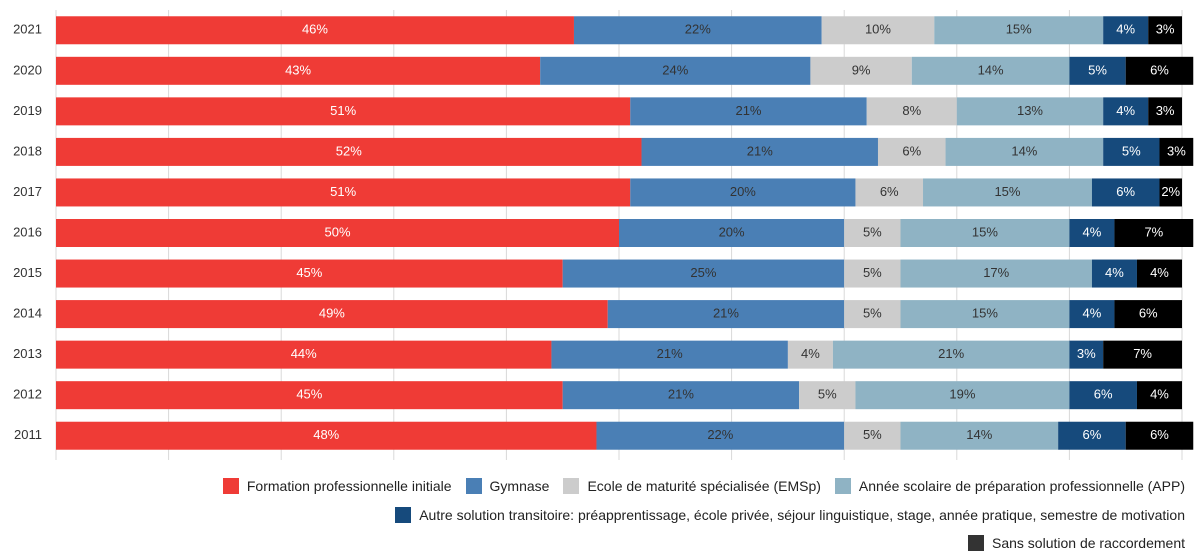 This screenshot has height=551, width=1197. What do you see at coordinates (298, 69) in the screenshot?
I see `data-label: 43%` at bounding box center [298, 69].